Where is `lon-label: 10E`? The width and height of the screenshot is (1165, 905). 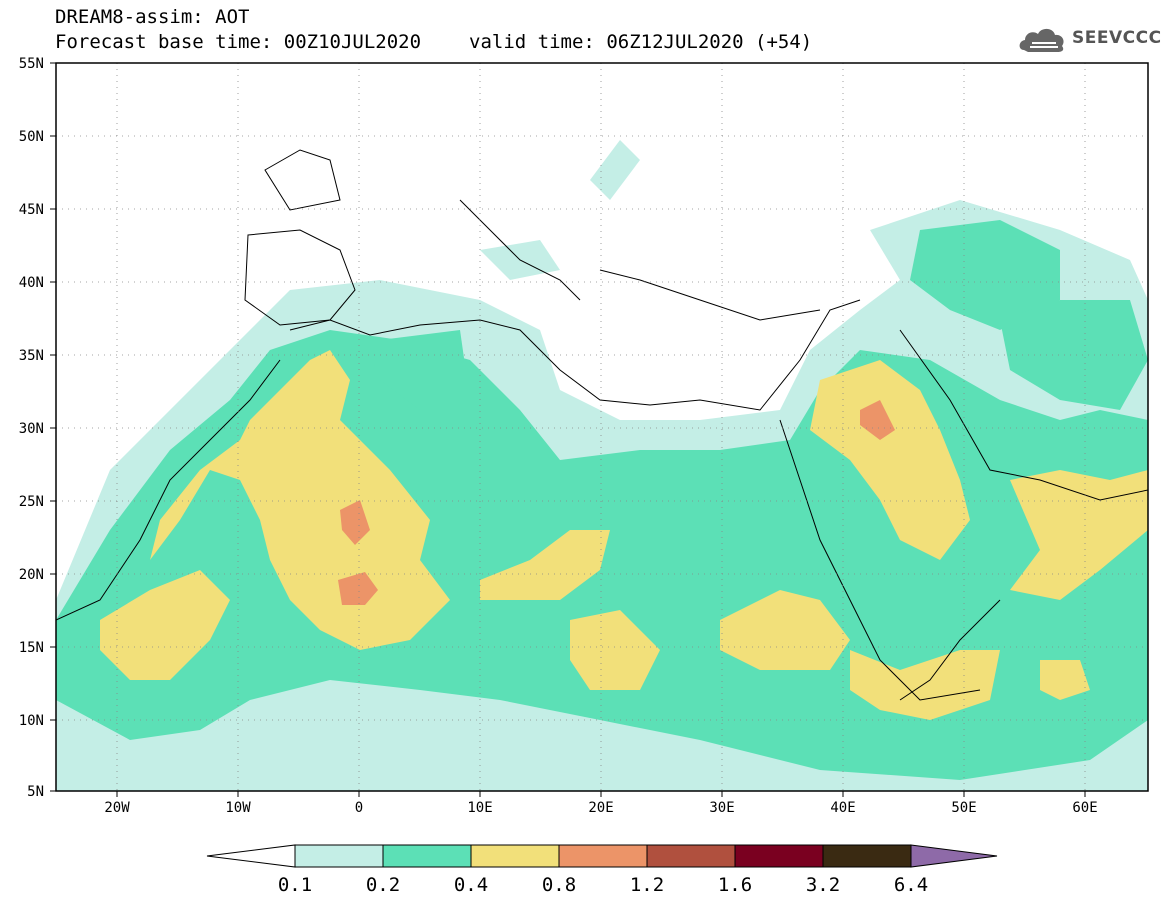
lon-label: 10E is located at coordinates (479, 808).